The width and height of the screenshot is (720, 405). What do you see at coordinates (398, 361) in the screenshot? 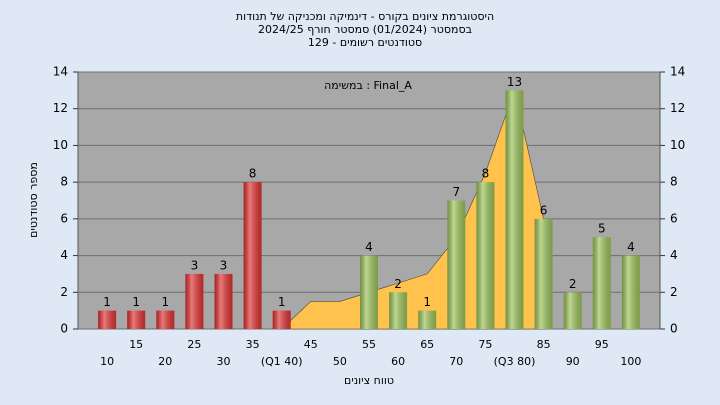
I see `x-tick-label: 60` at bounding box center [398, 361].